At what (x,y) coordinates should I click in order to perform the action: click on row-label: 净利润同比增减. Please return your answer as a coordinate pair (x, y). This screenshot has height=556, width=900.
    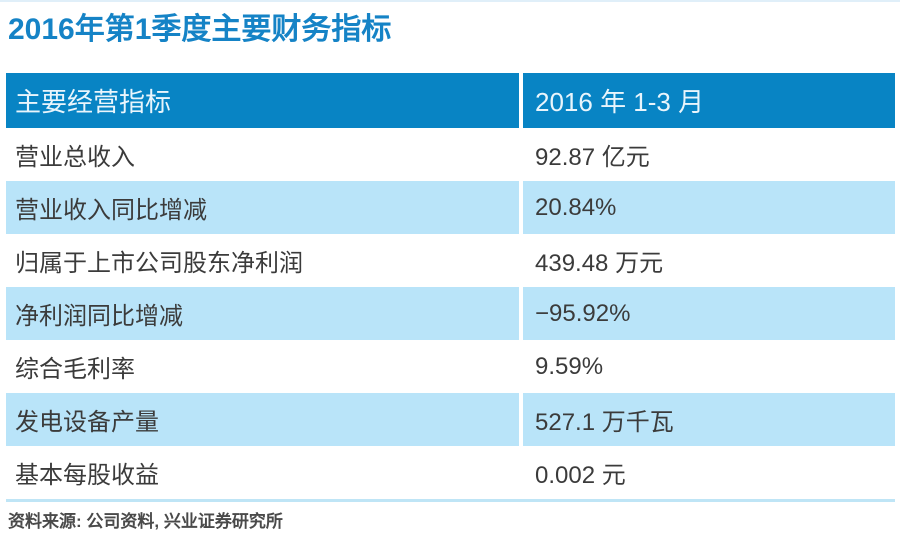
    Looking at the image, I should click on (99, 316).